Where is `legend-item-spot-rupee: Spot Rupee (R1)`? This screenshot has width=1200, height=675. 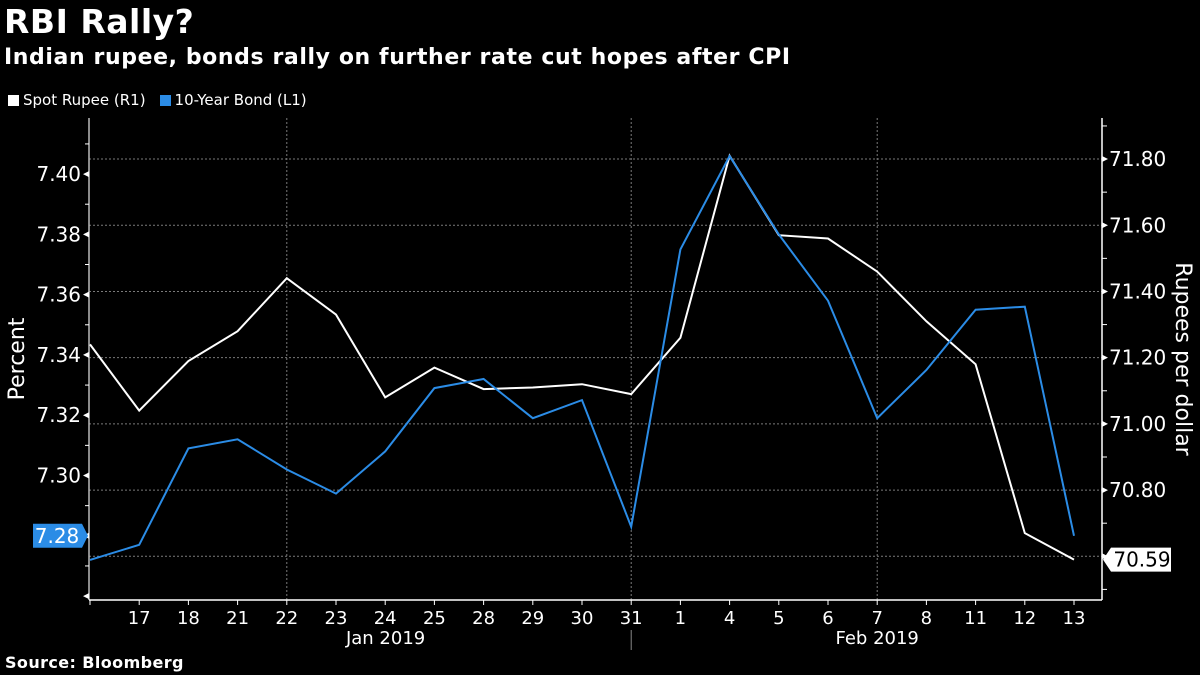
legend-item-spot-rupee: Spot Rupee (R1) is located at coordinates (77, 100).